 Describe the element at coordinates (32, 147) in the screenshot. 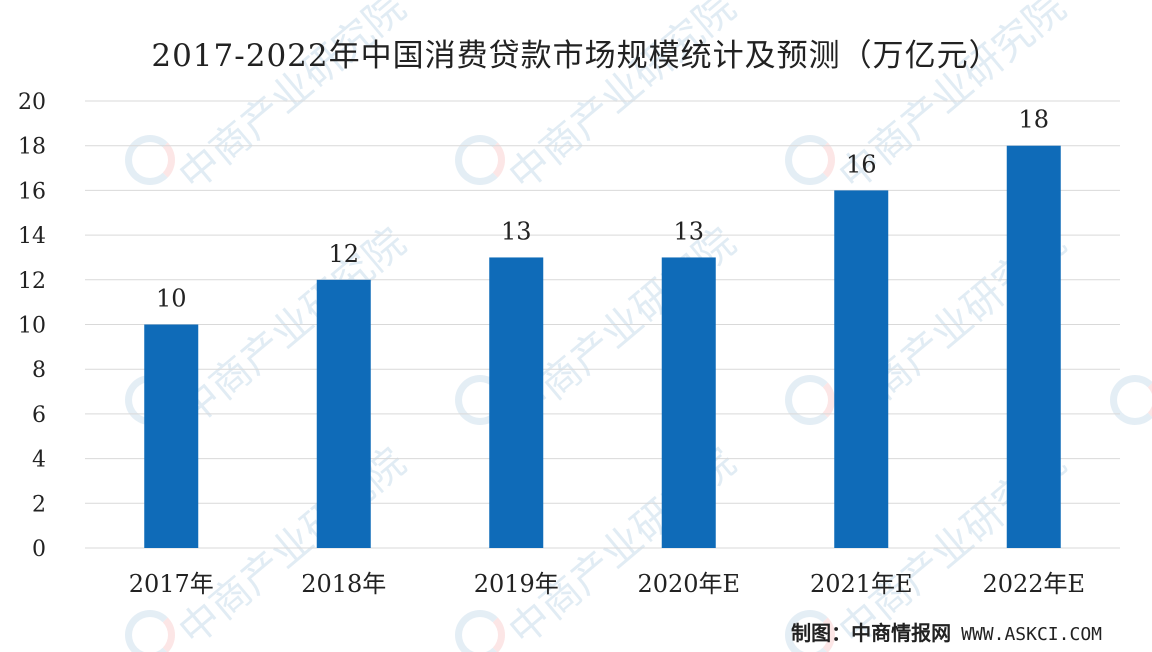

I see `y-tick-label: 18` at that location.